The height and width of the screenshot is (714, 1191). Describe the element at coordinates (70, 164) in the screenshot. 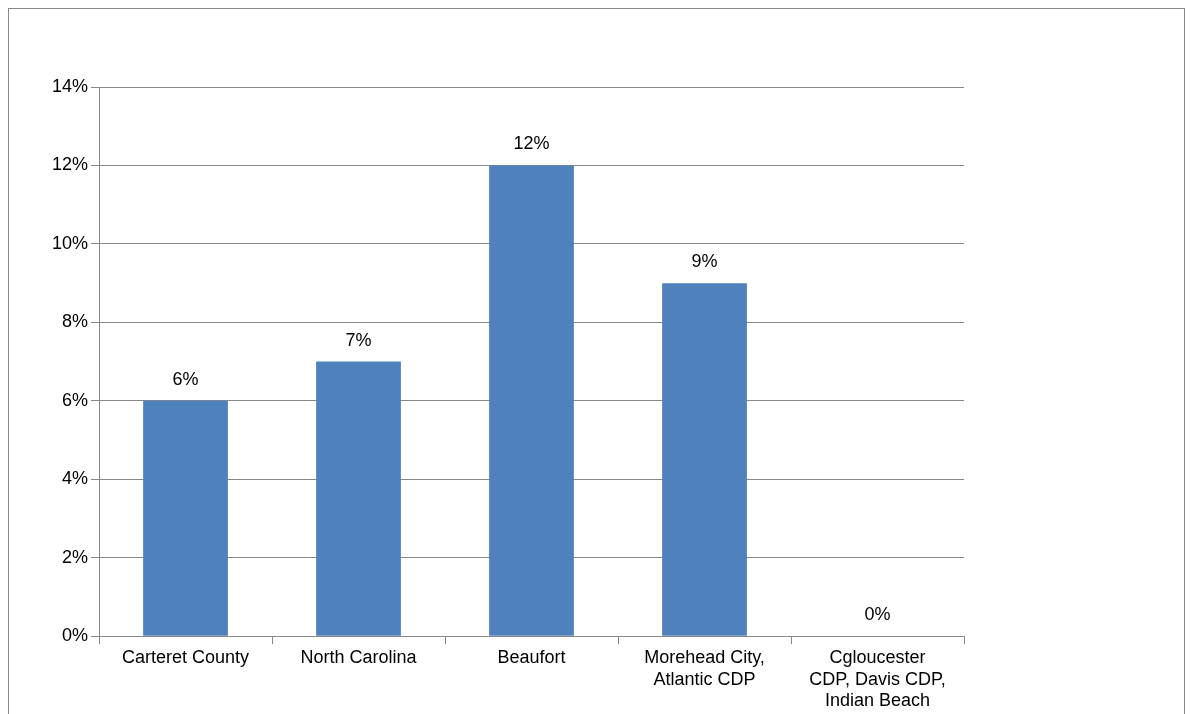

I see `y-tick-label: 12%` at that location.